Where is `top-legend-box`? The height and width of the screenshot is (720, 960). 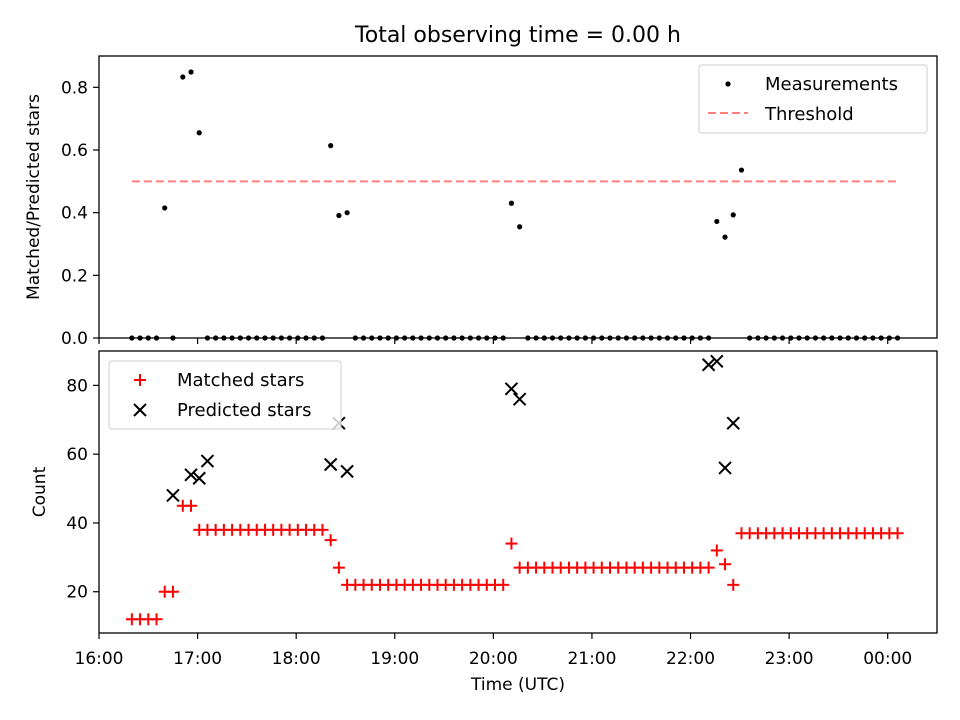 top-legend-box is located at coordinates (813, 99).